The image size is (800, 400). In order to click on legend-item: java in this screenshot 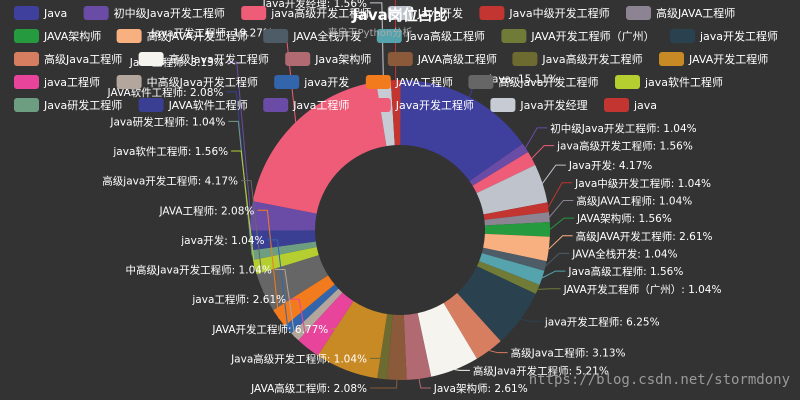, I will do `click(630, 105)`.